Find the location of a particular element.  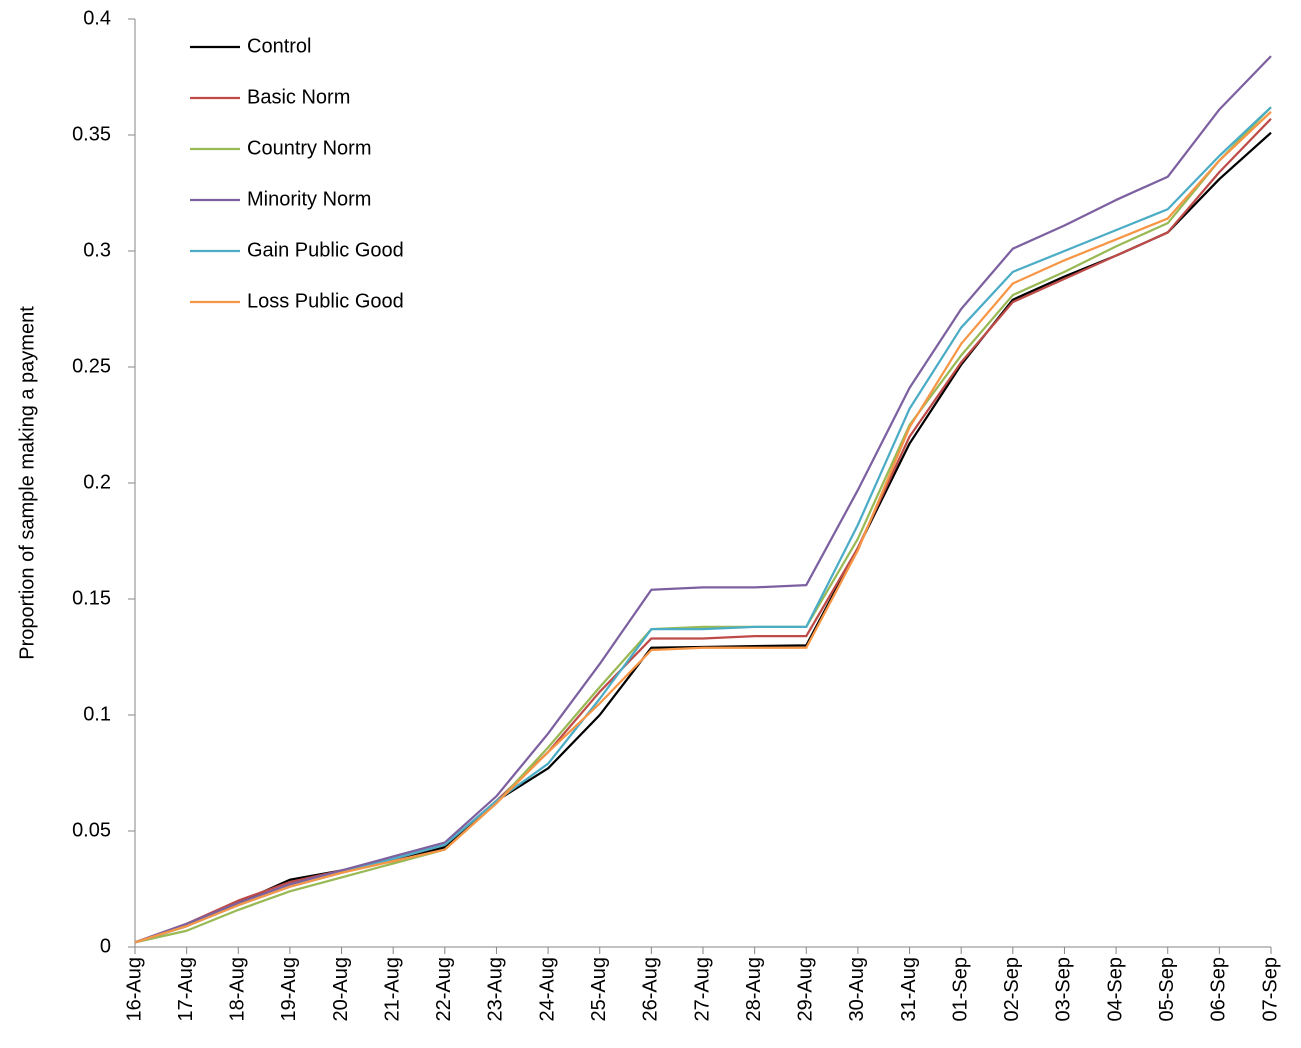

x-tick-label: 26-Aug is located at coordinates (651, 989).